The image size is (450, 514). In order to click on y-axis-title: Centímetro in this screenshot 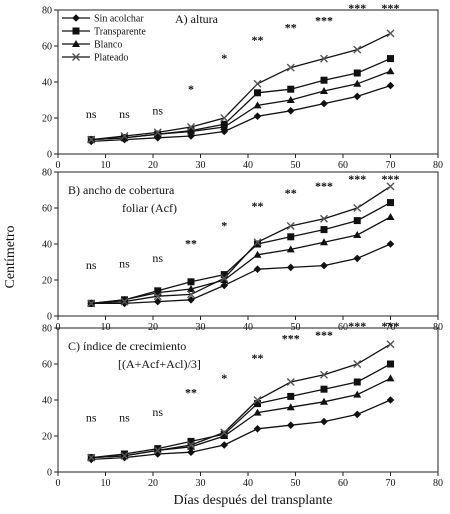, I will do `click(10, 257)`.